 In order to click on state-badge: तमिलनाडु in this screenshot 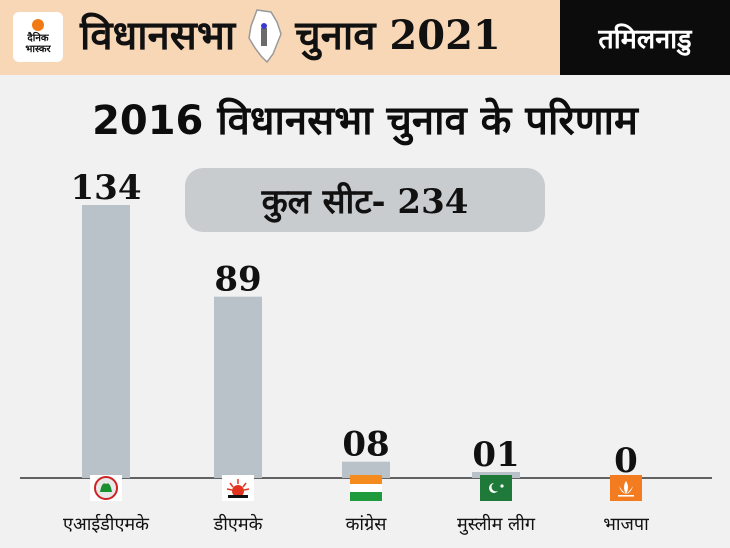, I will do `click(645, 37)`.